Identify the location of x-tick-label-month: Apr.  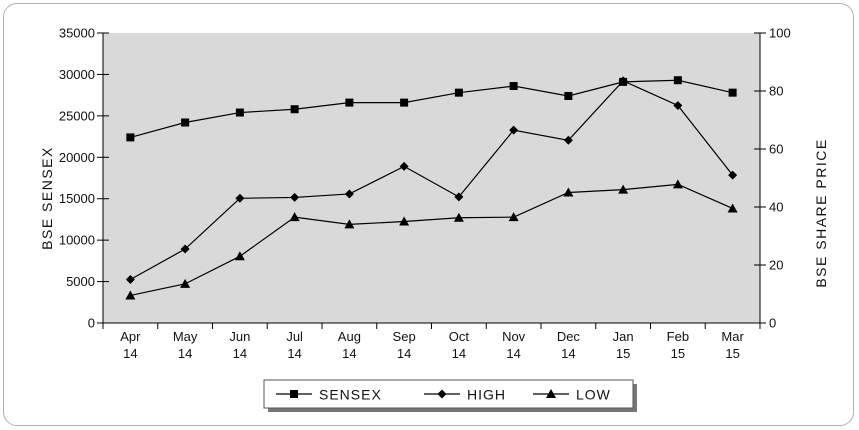
(130, 336).